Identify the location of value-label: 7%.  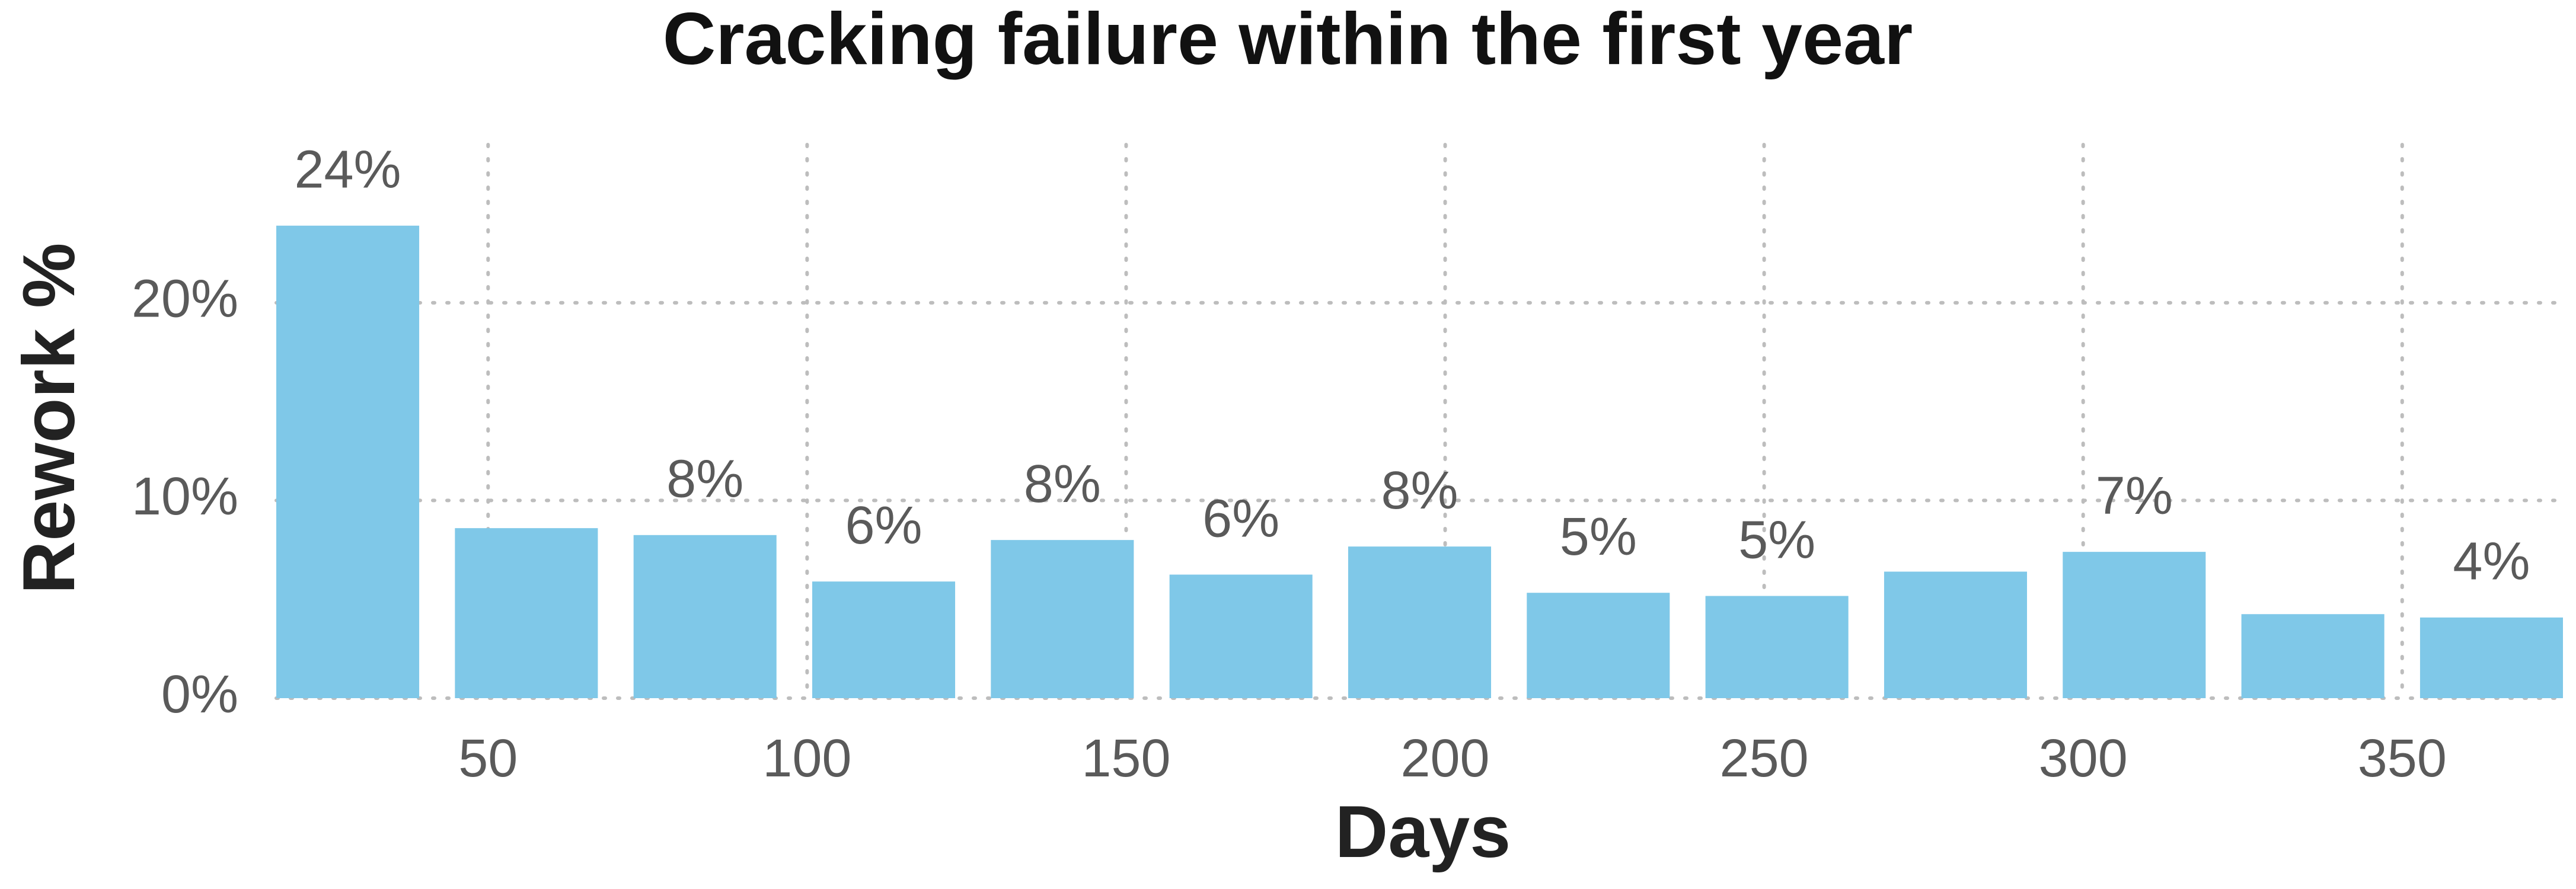
(2134, 496).